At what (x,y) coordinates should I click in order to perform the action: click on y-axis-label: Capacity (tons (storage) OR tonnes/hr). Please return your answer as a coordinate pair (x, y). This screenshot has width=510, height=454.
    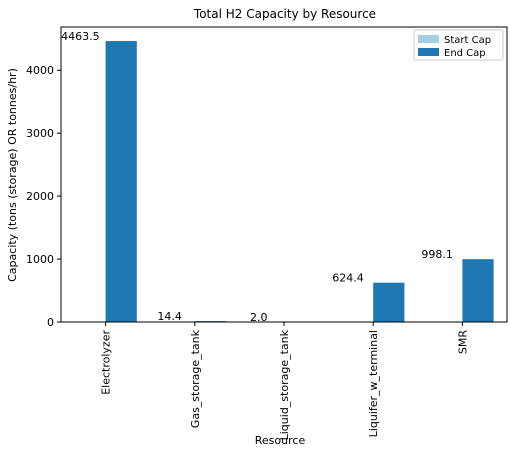
    Looking at the image, I should click on (12, 175).